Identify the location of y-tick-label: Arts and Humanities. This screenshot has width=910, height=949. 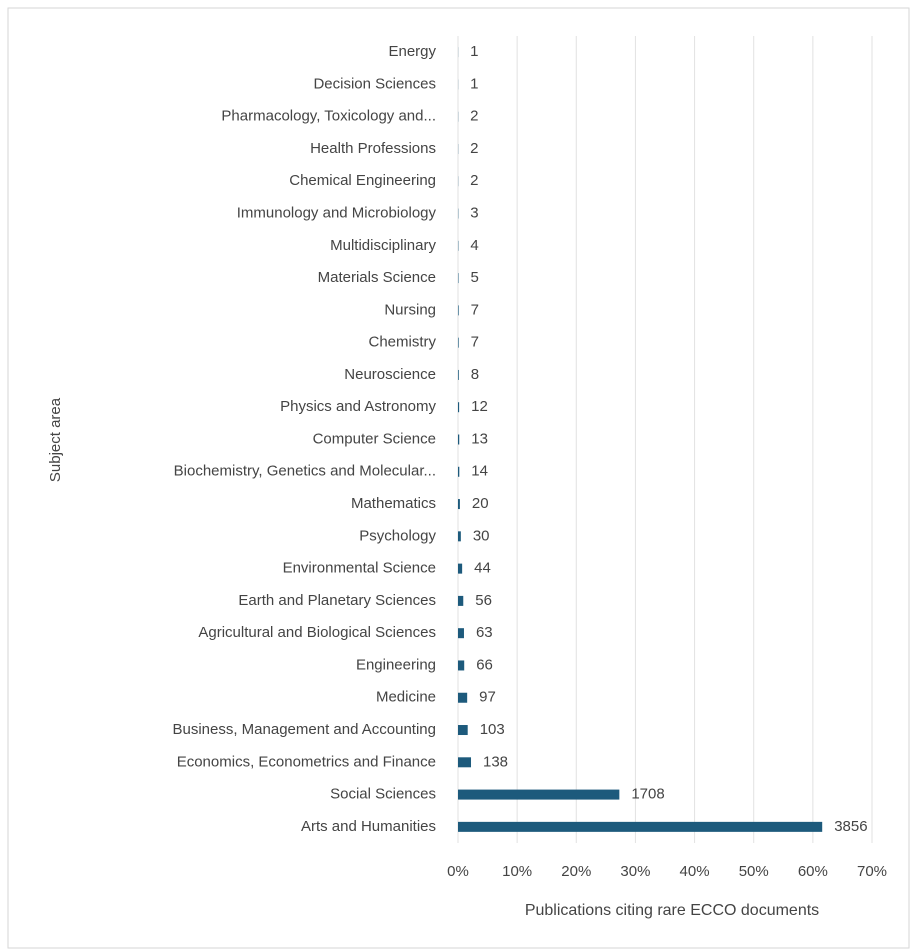
(368, 826).